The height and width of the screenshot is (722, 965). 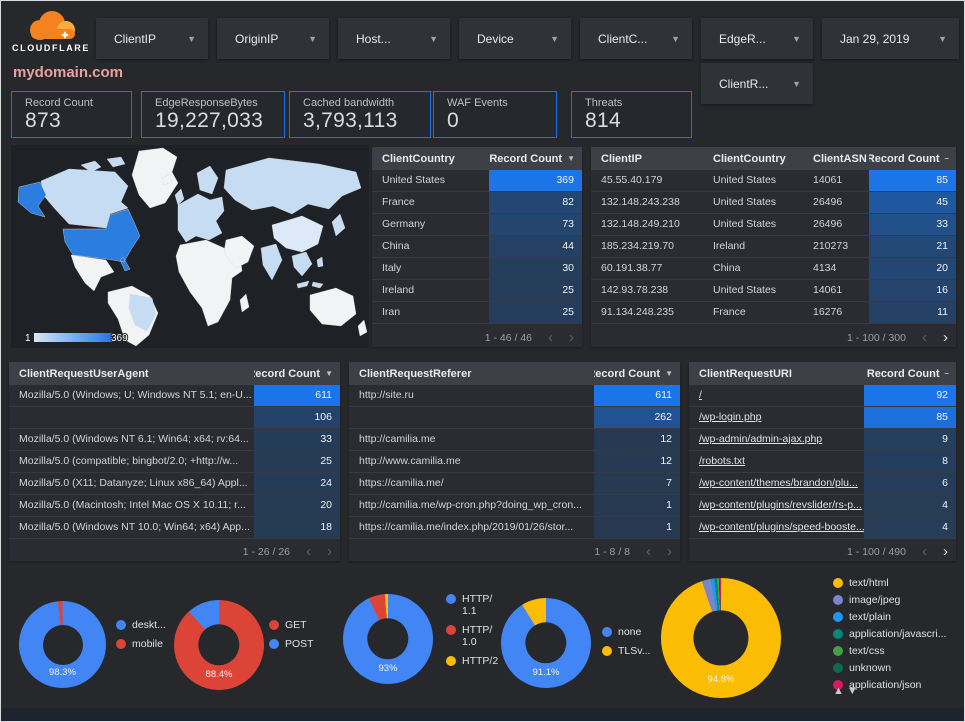 I want to click on table-row: Ireland 25, so click(x=477, y=291).